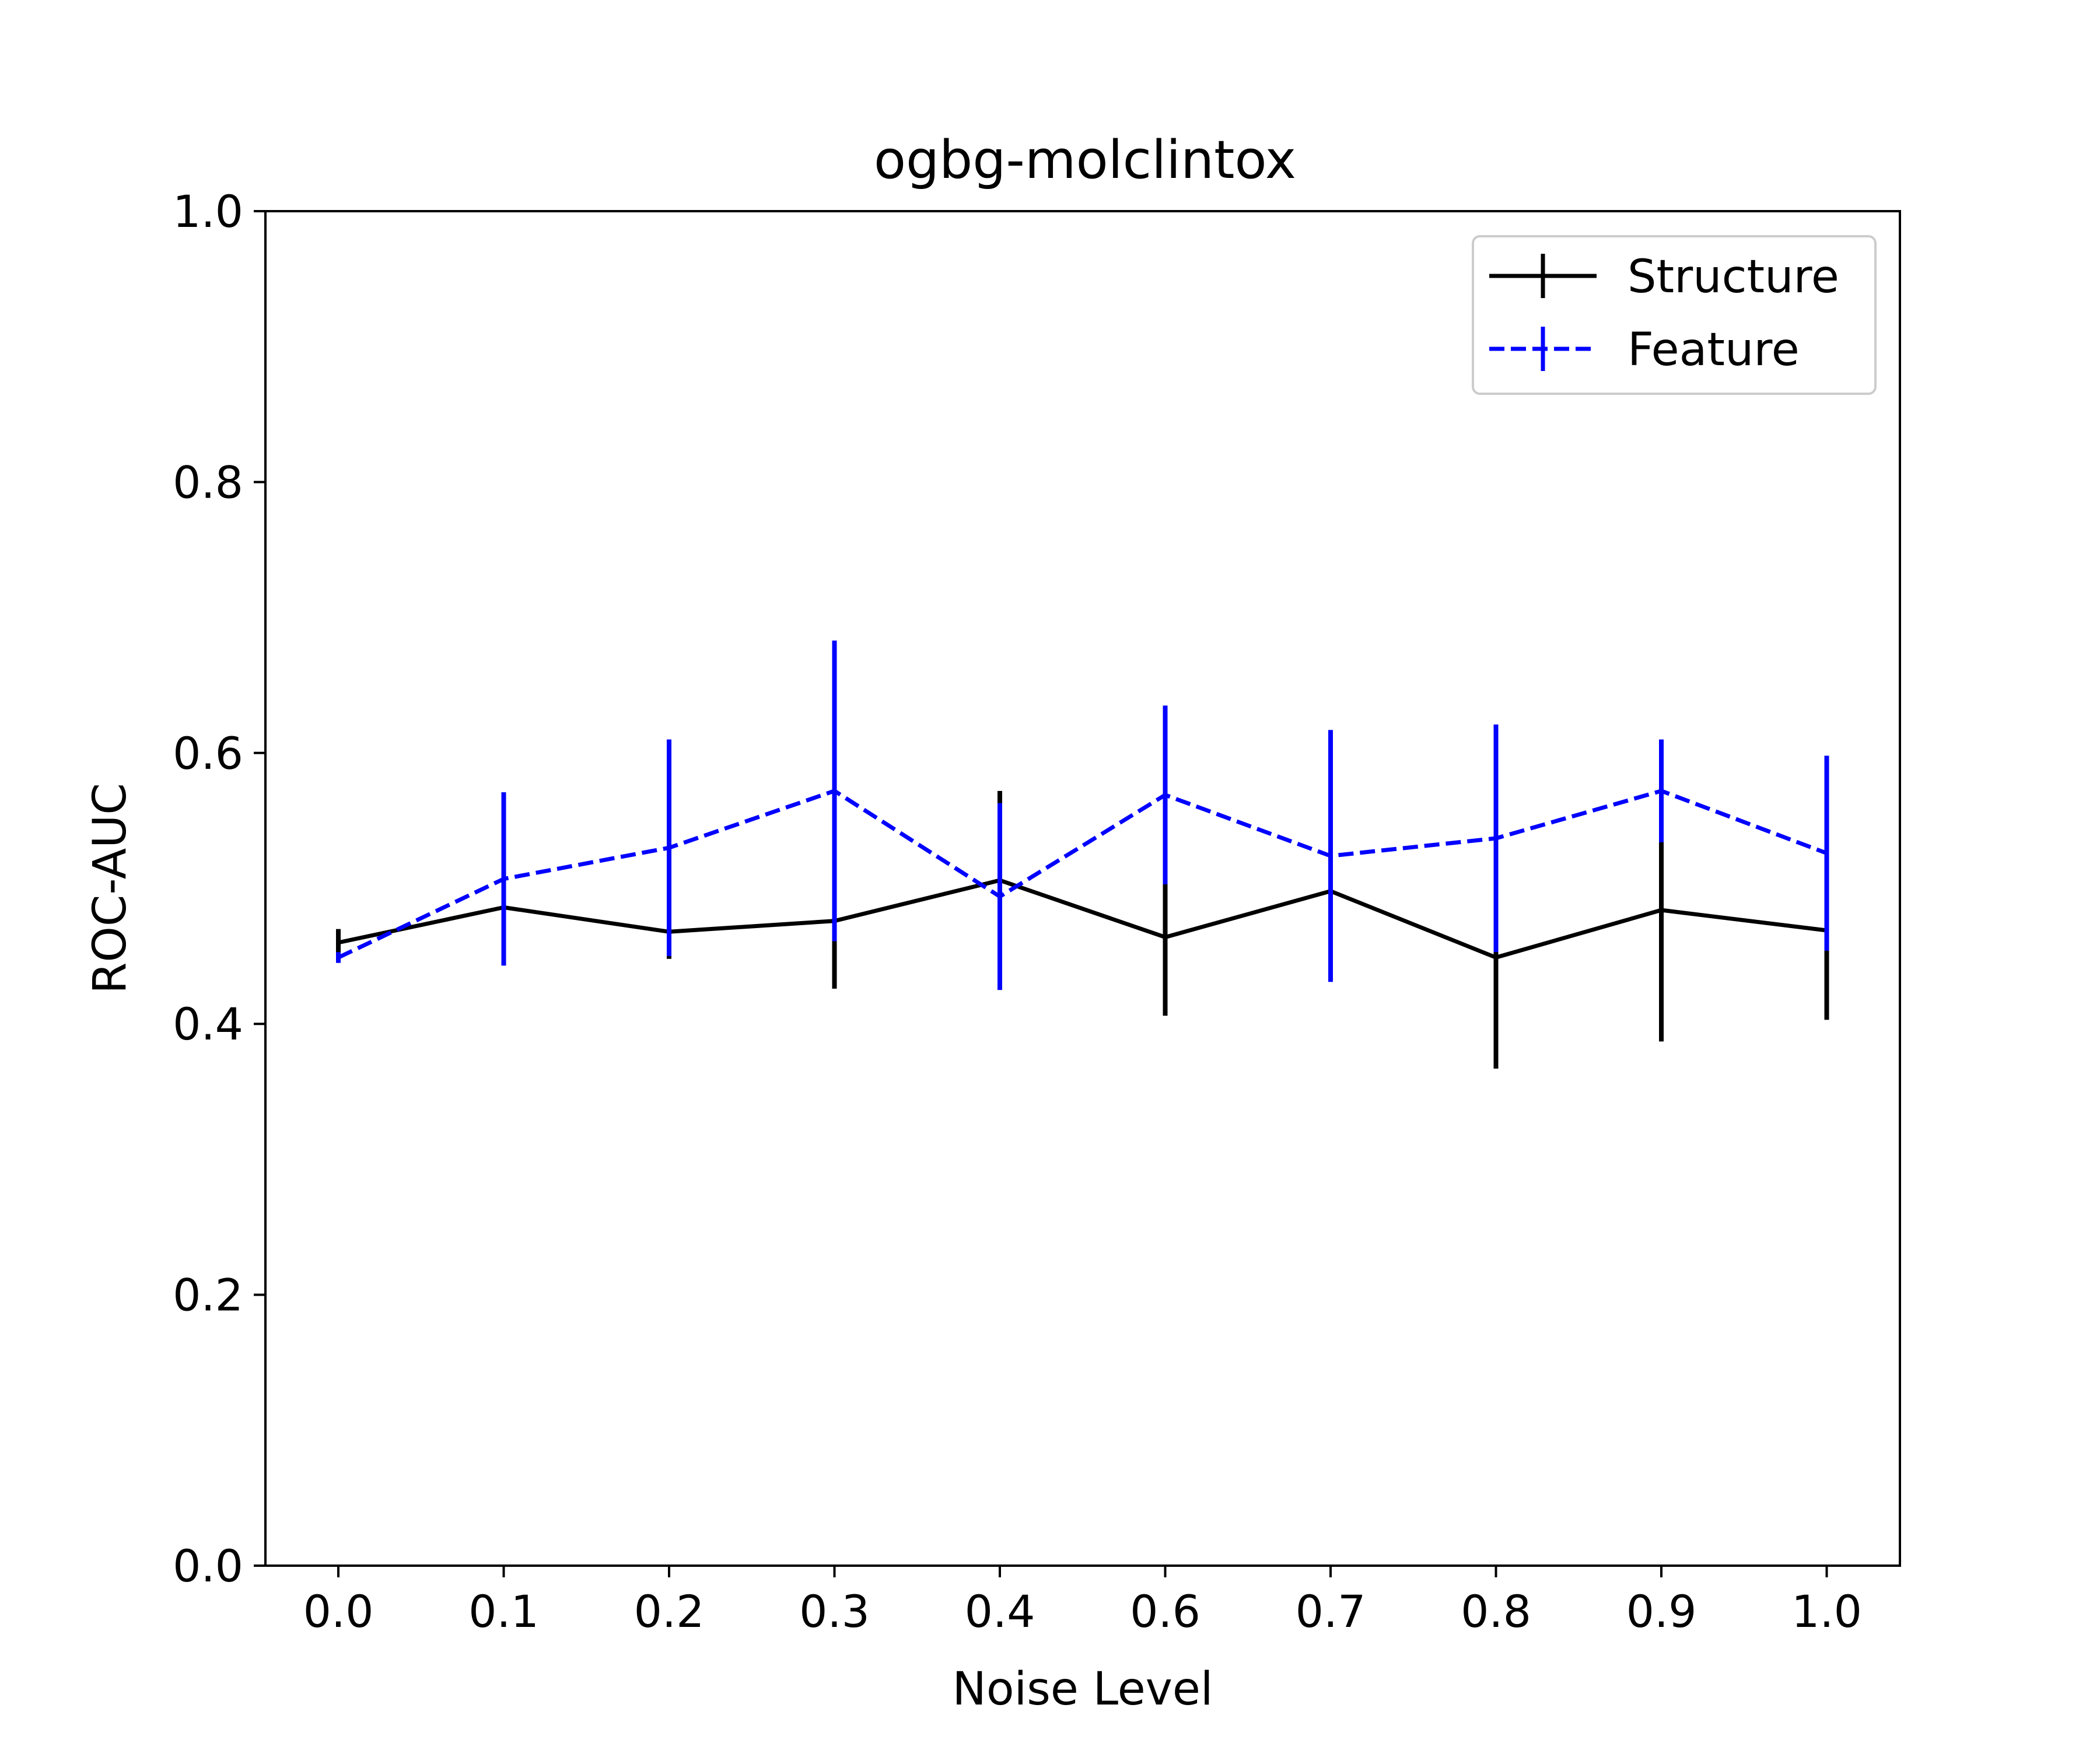 The width and height of the screenshot is (2100, 1750). I want to click on series-feature, so click(1082, 815).